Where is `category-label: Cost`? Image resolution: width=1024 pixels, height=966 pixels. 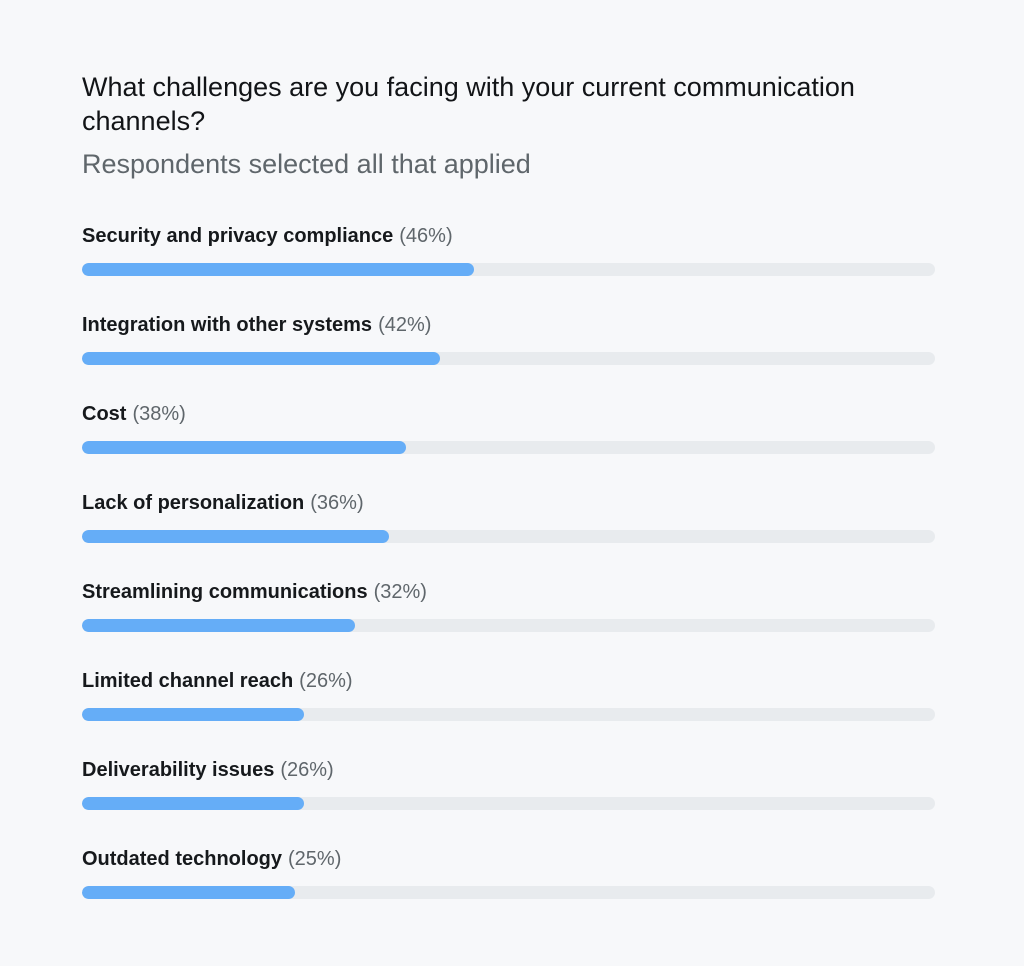 category-label: Cost is located at coordinates (104, 414).